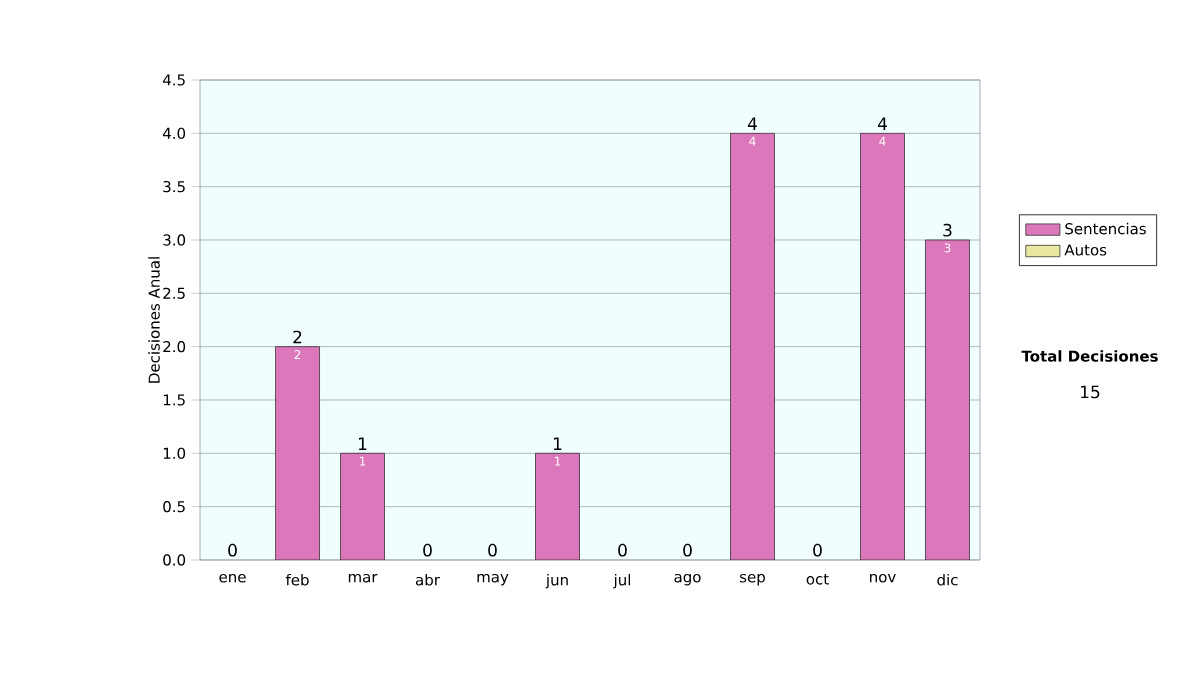 The image size is (1200, 680). What do you see at coordinates (297, 337) in the screenshot?
I see `total-label: 2` at bounding box center [297, 337].